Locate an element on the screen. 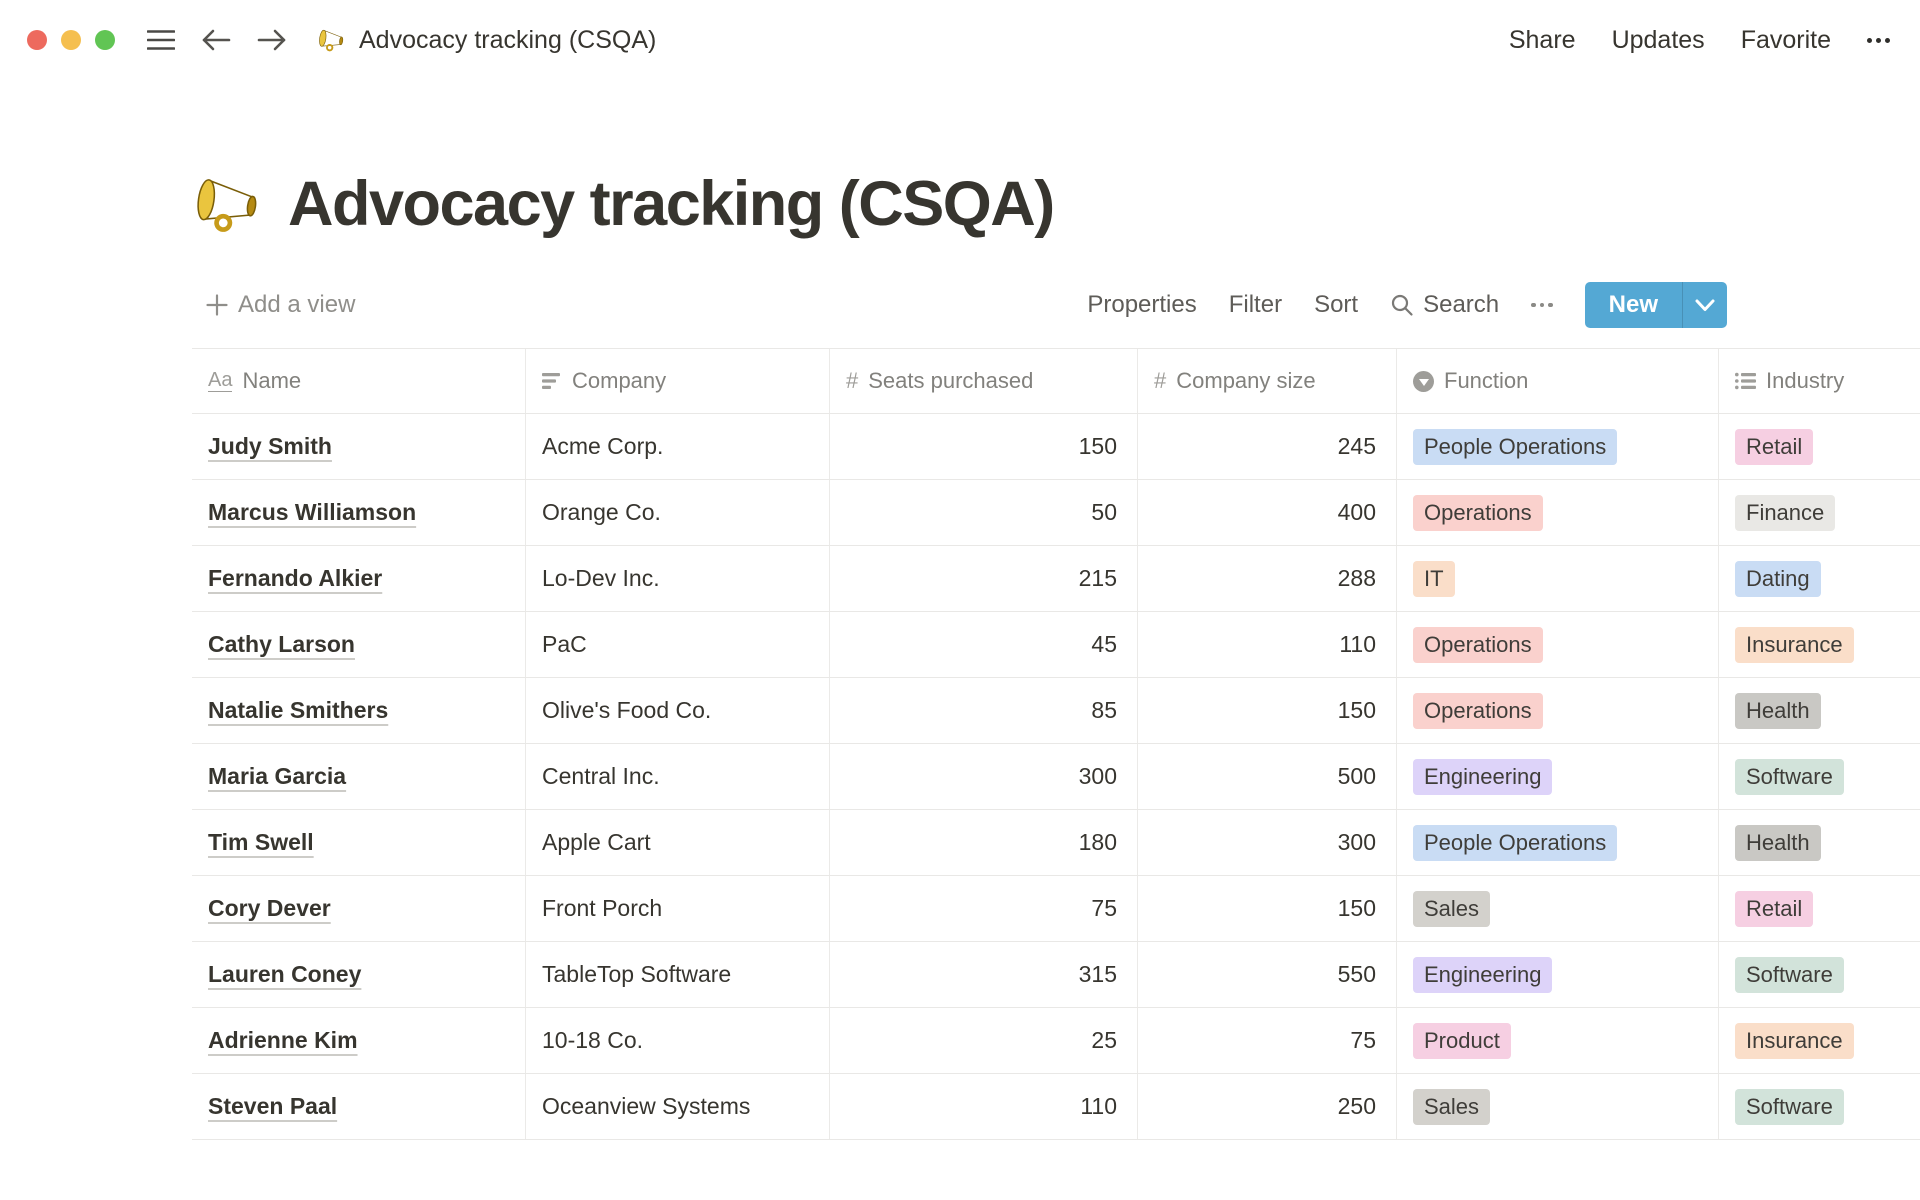 The image size is (1920, 1200). sort-button: Sort is located at coordinates (1336, 304).